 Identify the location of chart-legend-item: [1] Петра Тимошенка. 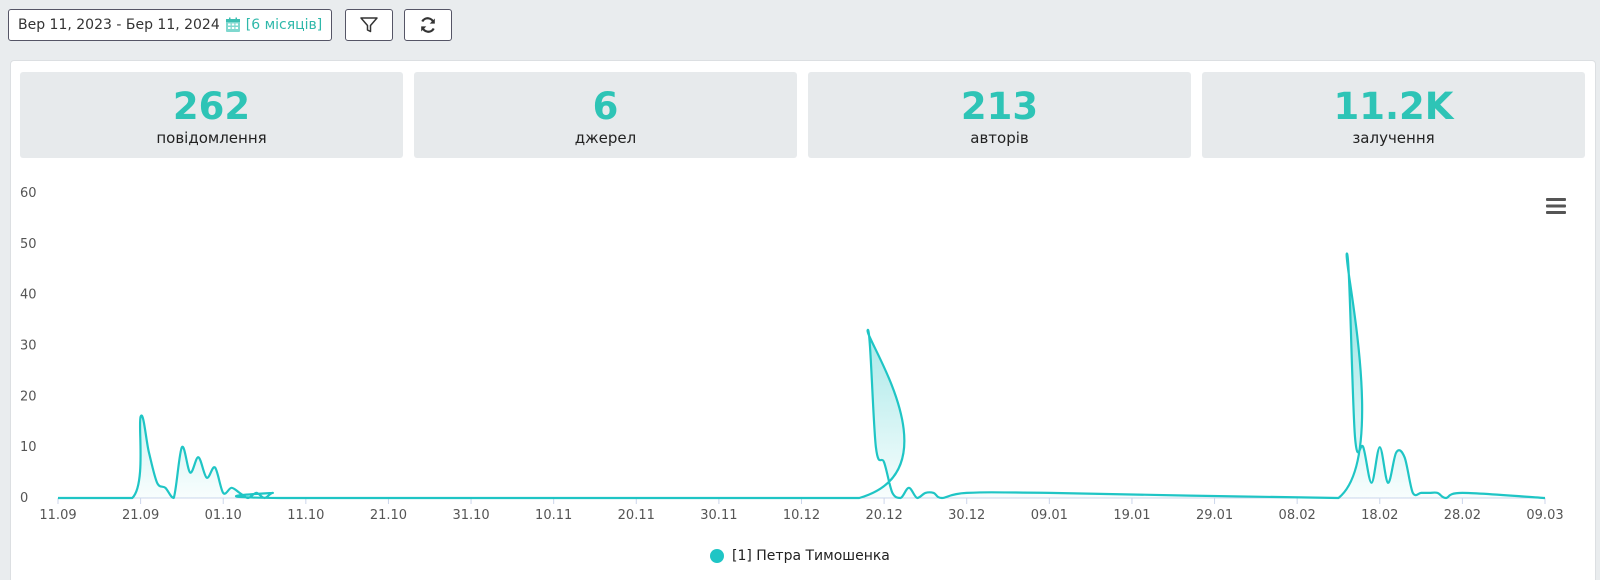
(800, 556).